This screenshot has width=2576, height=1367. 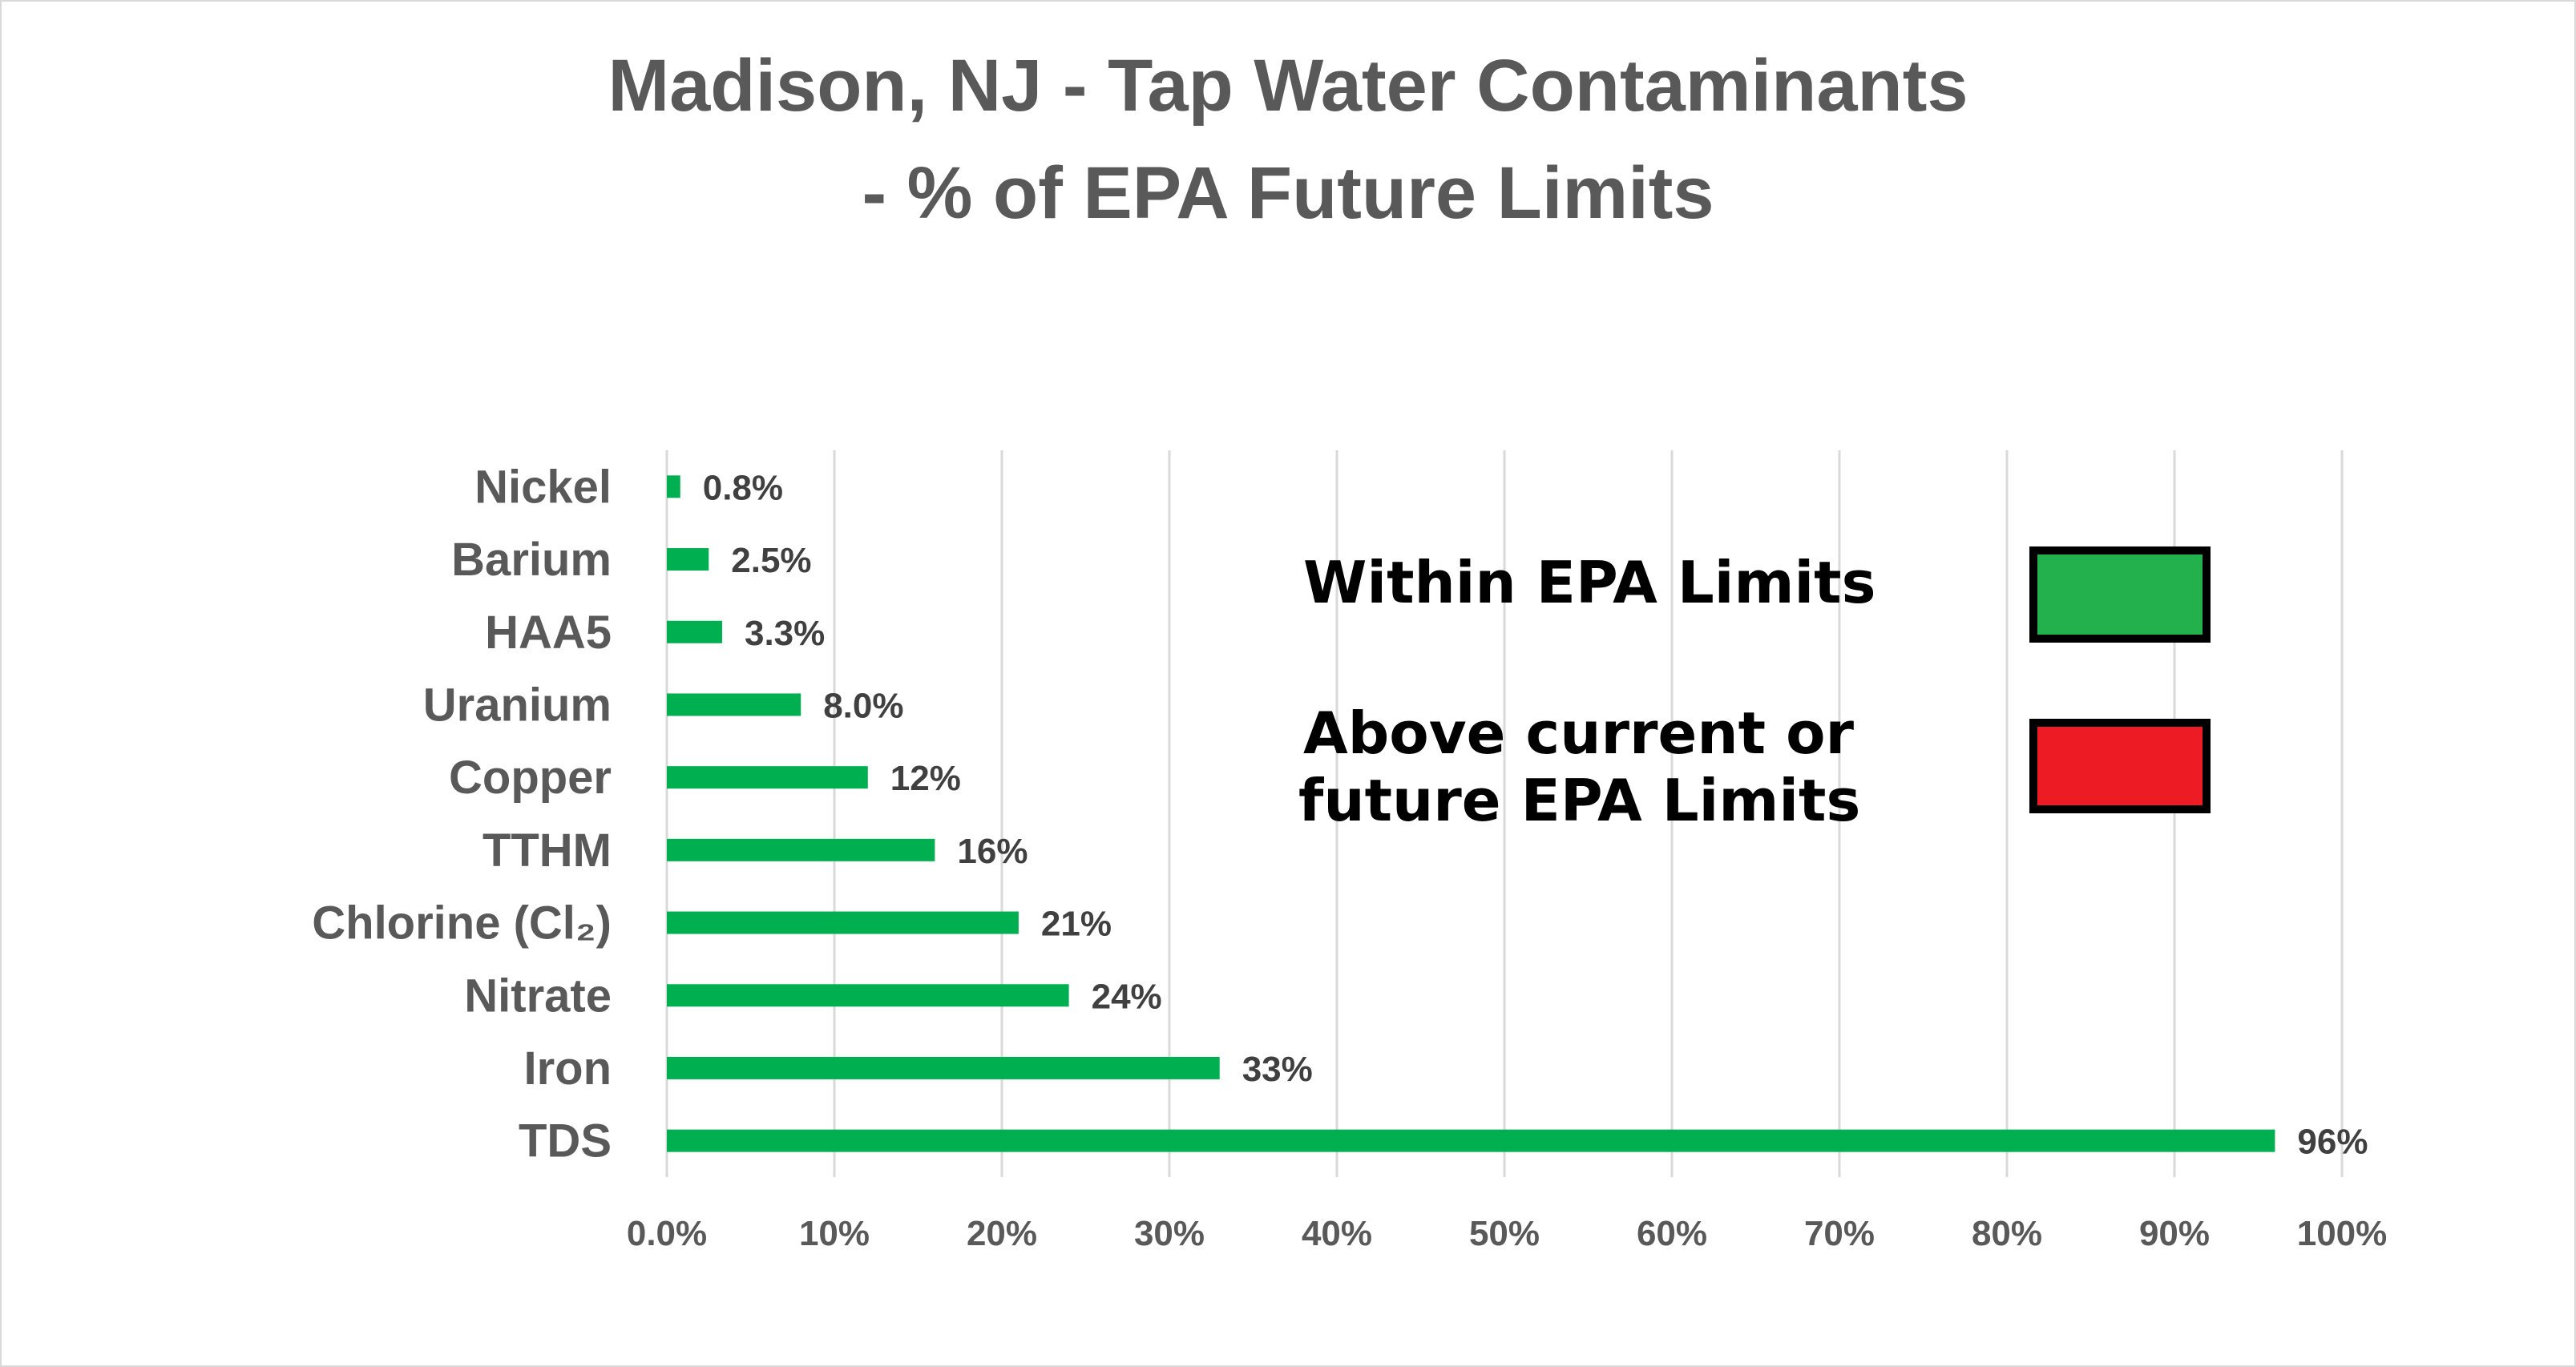 I want to click on x-tick-label: 100%, so click(x=2342, y=1233).